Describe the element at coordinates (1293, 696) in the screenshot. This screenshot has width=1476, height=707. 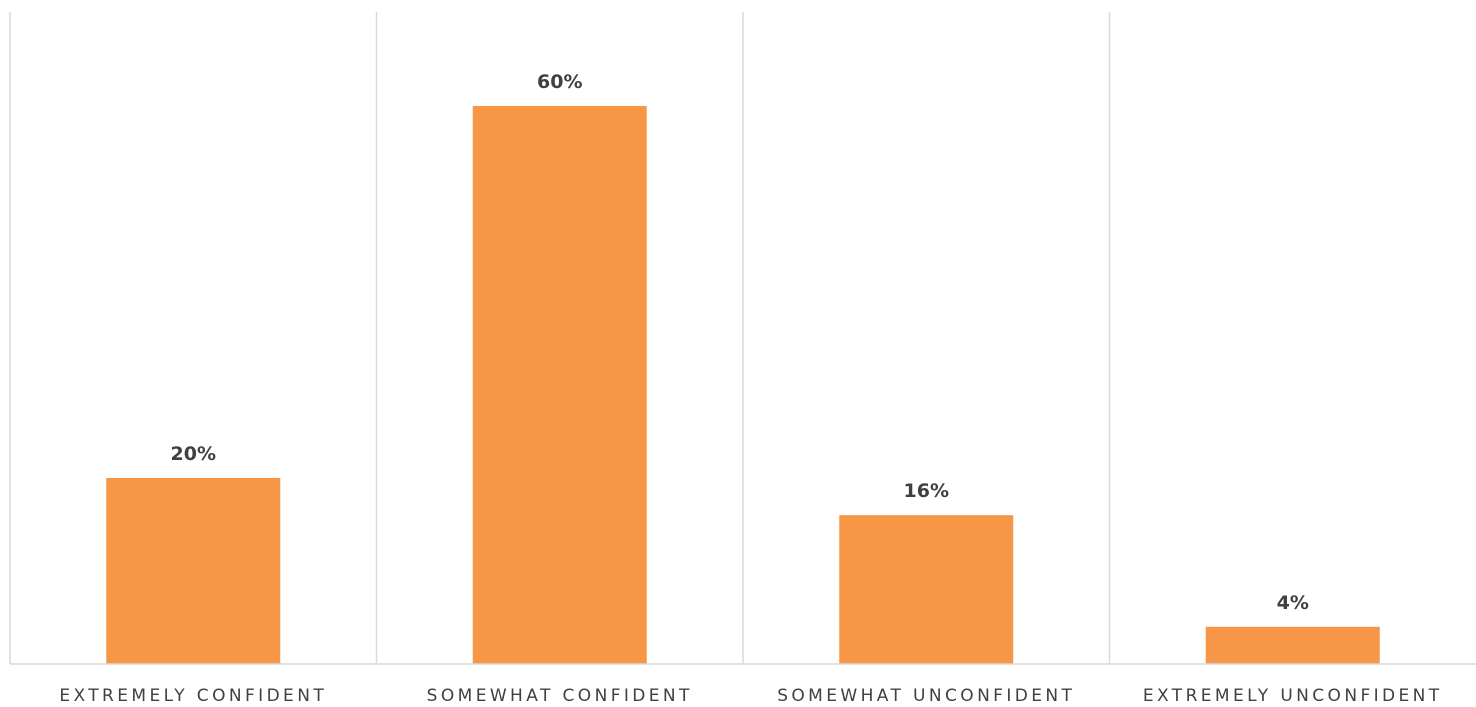
I see `category-label: EXTREMELY UNCONFIDENT` at that location.